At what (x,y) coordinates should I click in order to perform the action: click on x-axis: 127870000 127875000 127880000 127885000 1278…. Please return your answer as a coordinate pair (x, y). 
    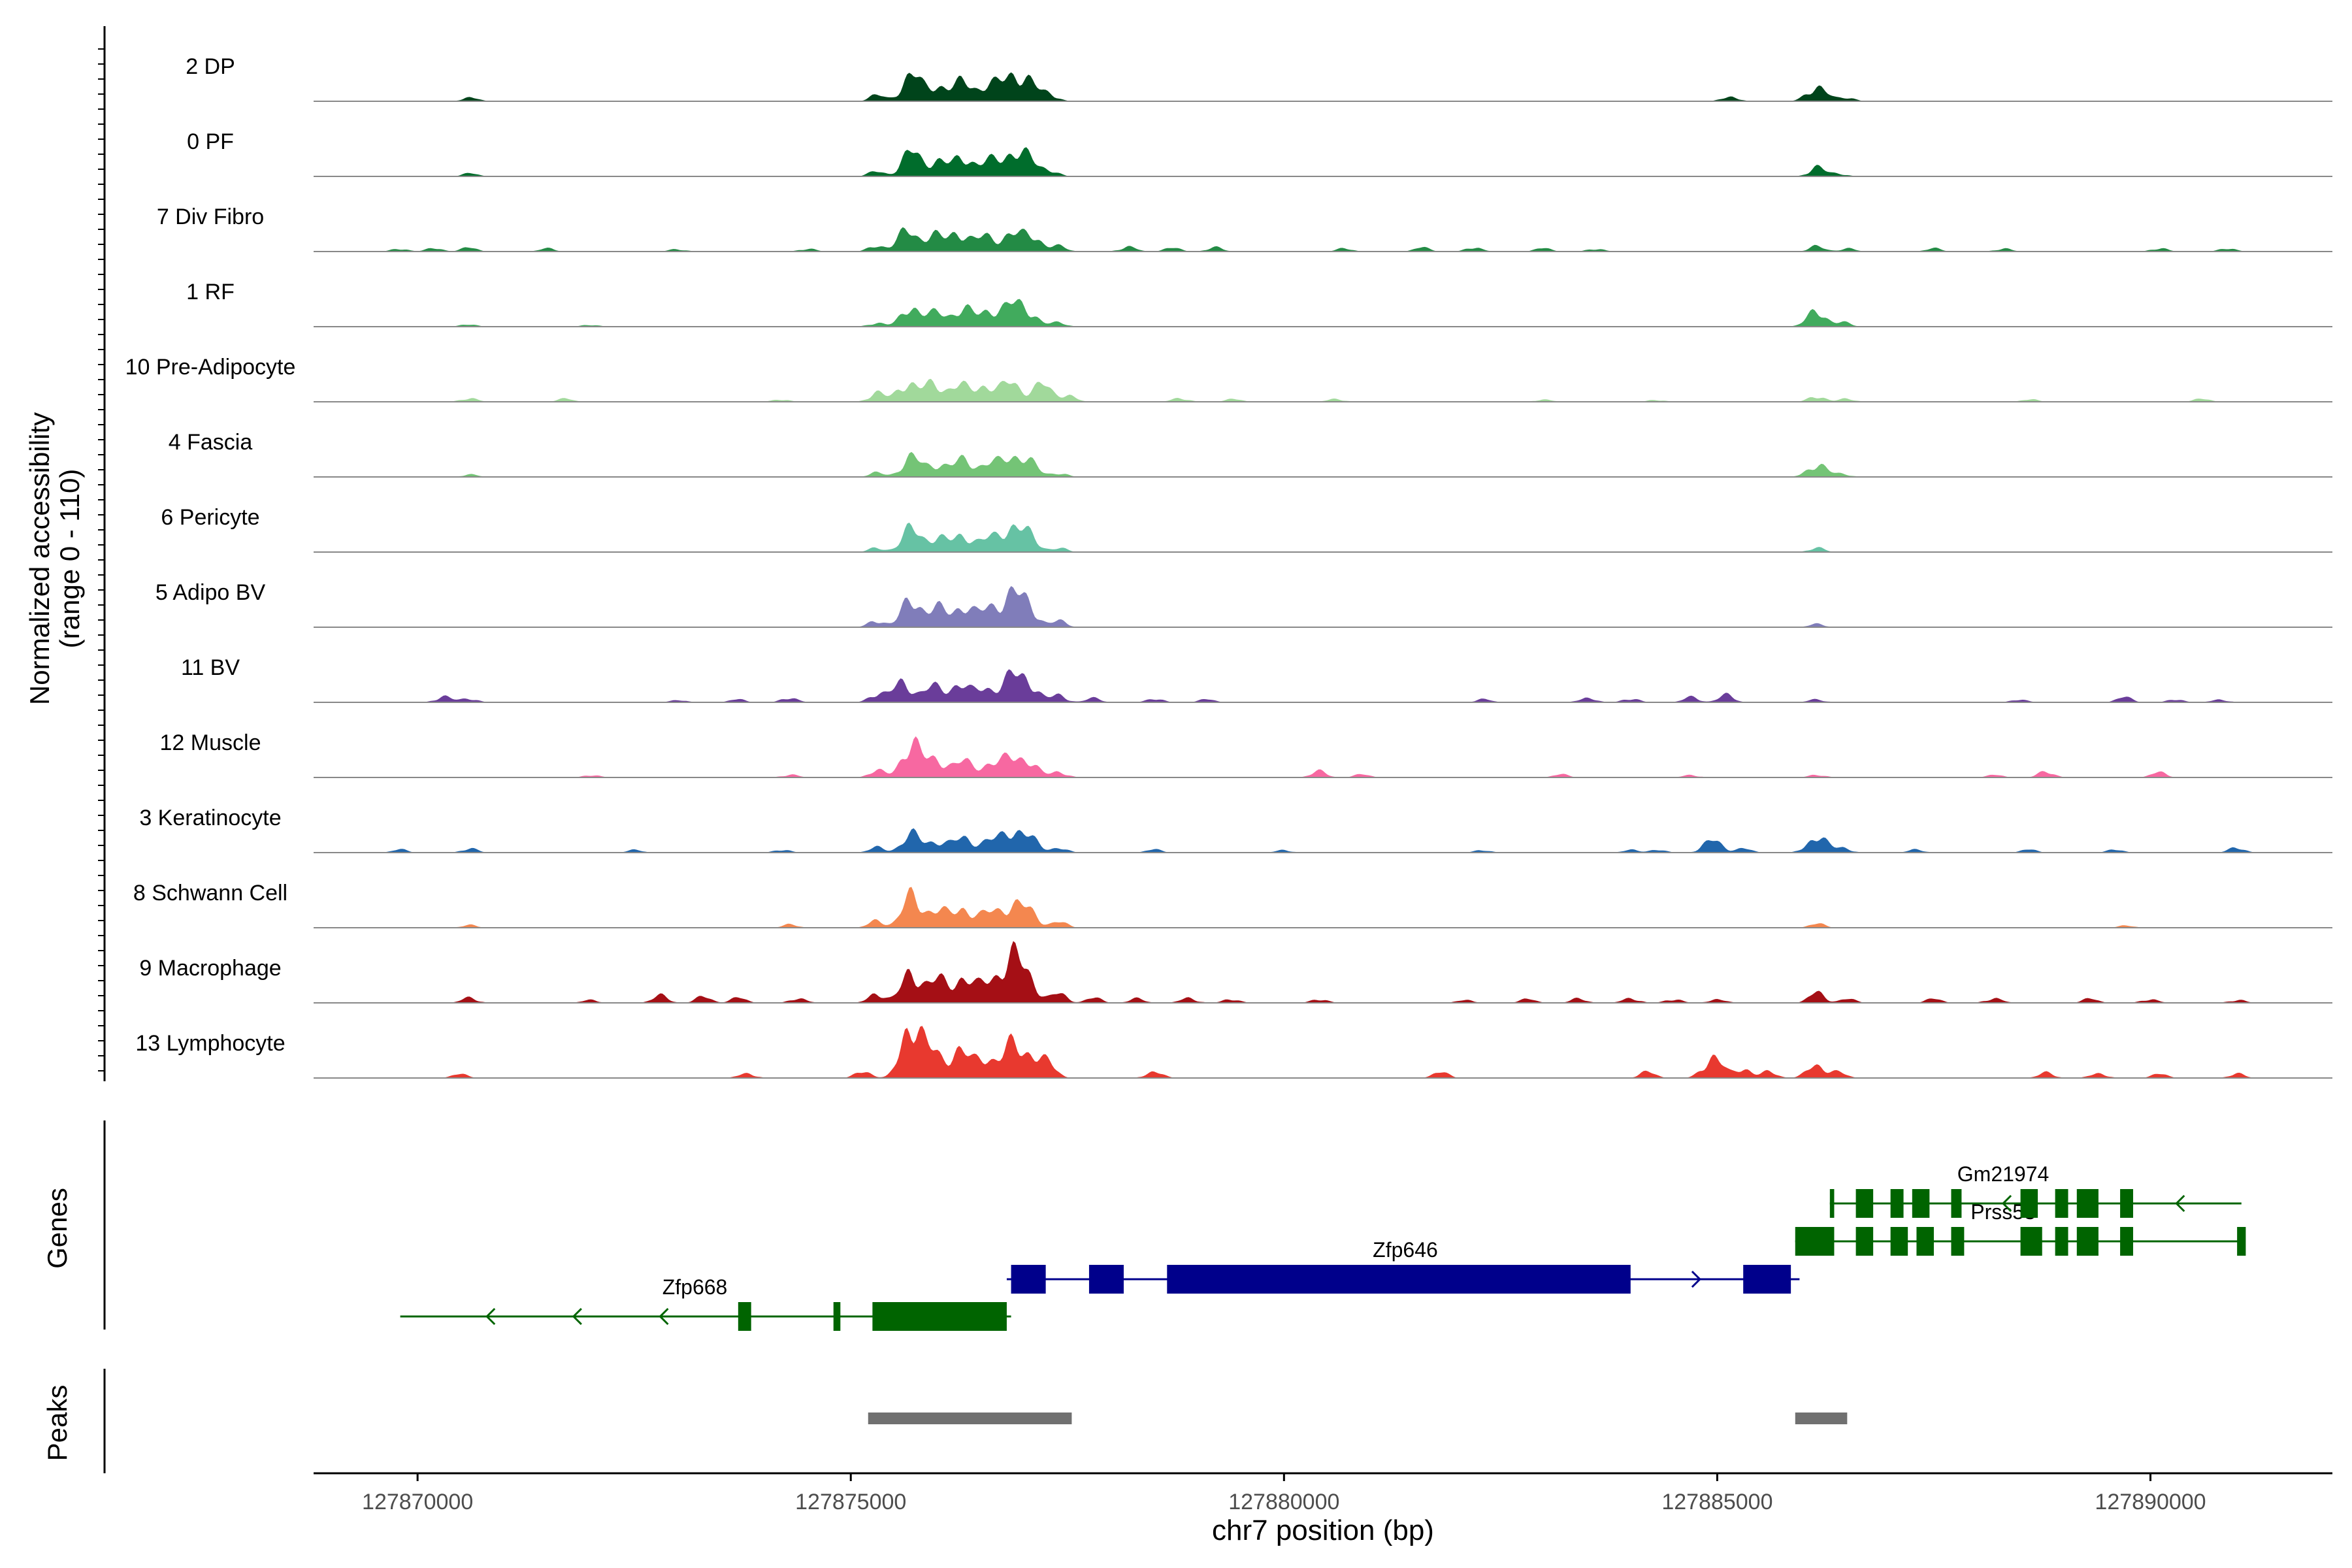
    Looking at the image, I should click on (1323, 1493).